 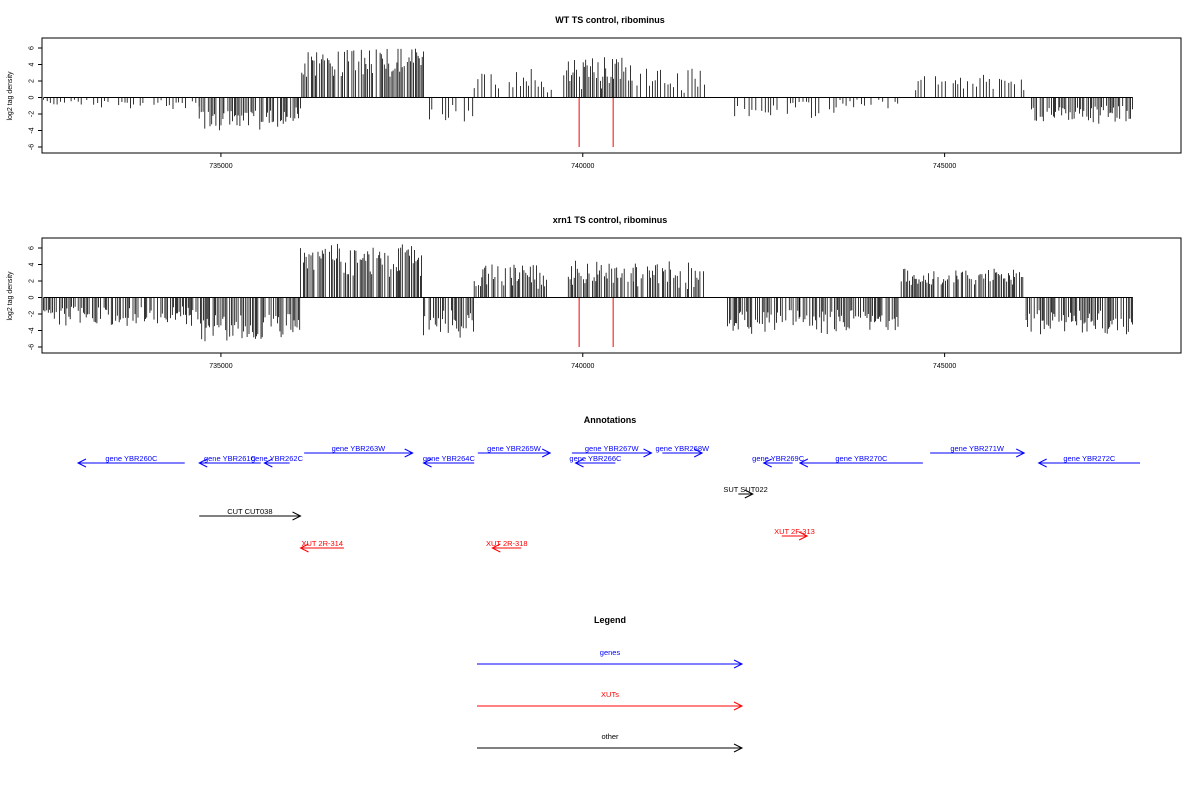 I want to click on legend-entry-xut: XUTs, so click(x=610, y=700).